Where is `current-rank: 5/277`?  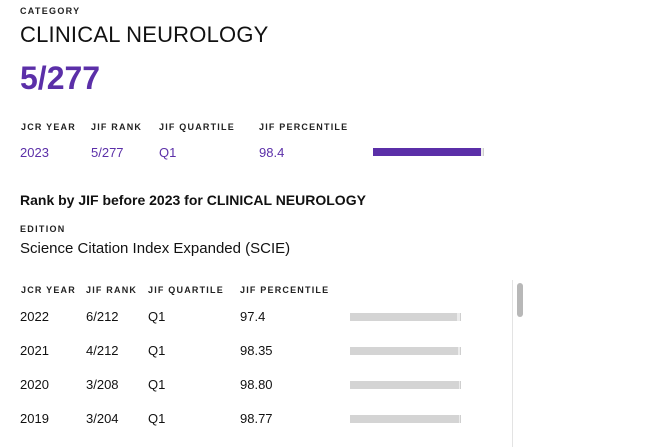
current-rank: 5/277 is located at coordinates (107, 152).